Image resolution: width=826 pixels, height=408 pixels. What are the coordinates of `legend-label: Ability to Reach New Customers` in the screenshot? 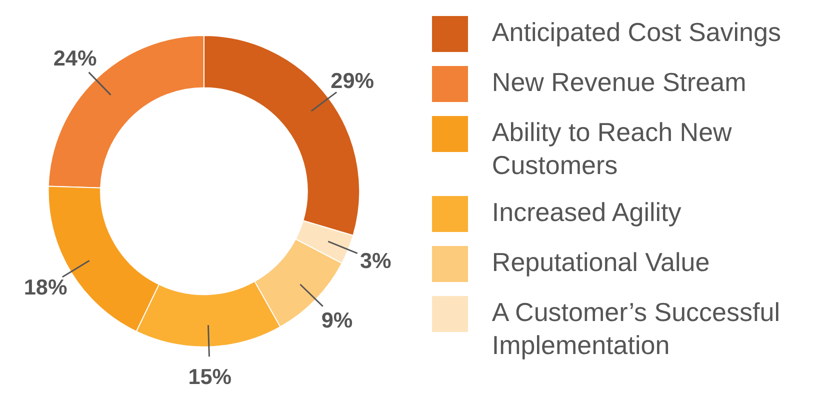 It's located at (612, 149).